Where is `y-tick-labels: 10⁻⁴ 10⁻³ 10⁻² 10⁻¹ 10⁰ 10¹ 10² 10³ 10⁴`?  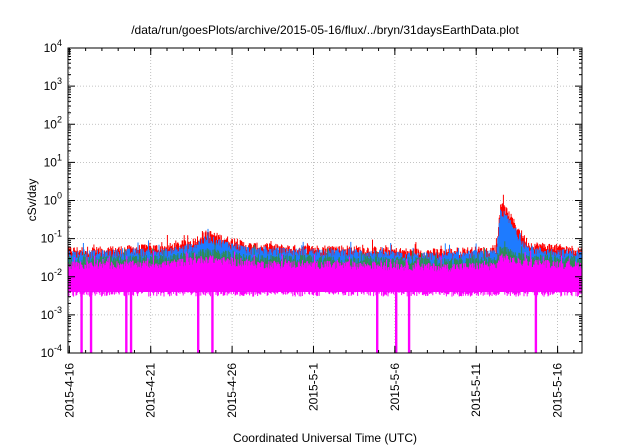 y-tick-labels: 10⁻⁴ 10⁻³ 10⁻² 10⁻¹ 10⁰ 10¹ 10² 10³ 10⁴ is located at coordinates (51, 199).